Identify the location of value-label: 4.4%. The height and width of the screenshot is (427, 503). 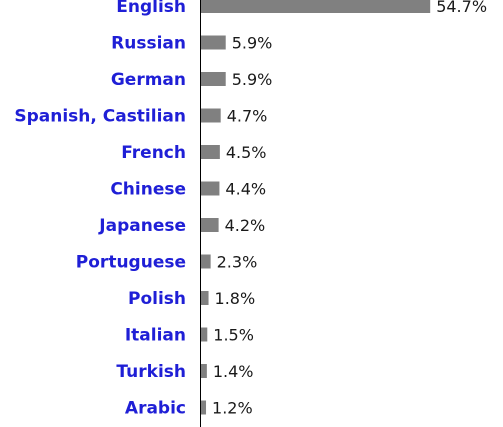
(245, 189).